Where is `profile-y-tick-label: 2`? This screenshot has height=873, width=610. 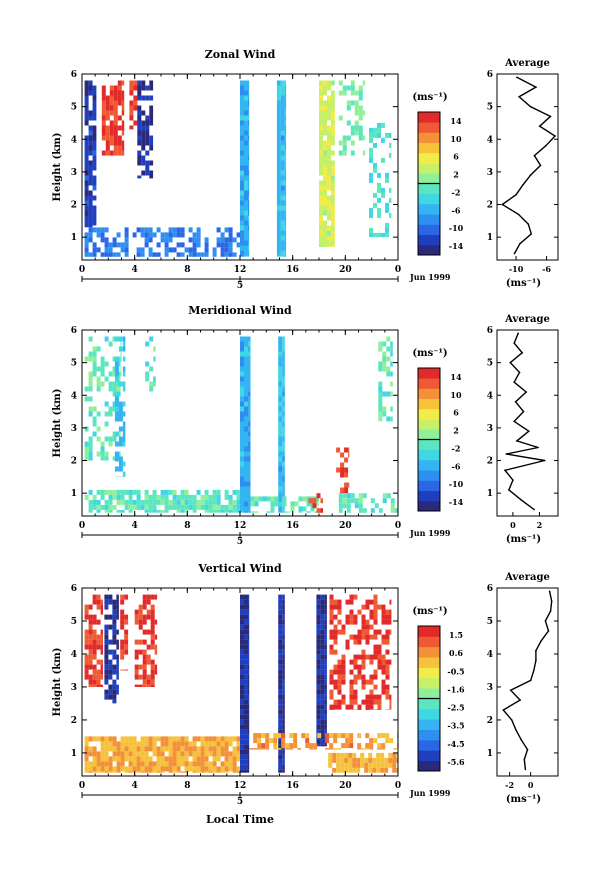 profile-y-tick-label: 2 is located at coordinates (490, 206).